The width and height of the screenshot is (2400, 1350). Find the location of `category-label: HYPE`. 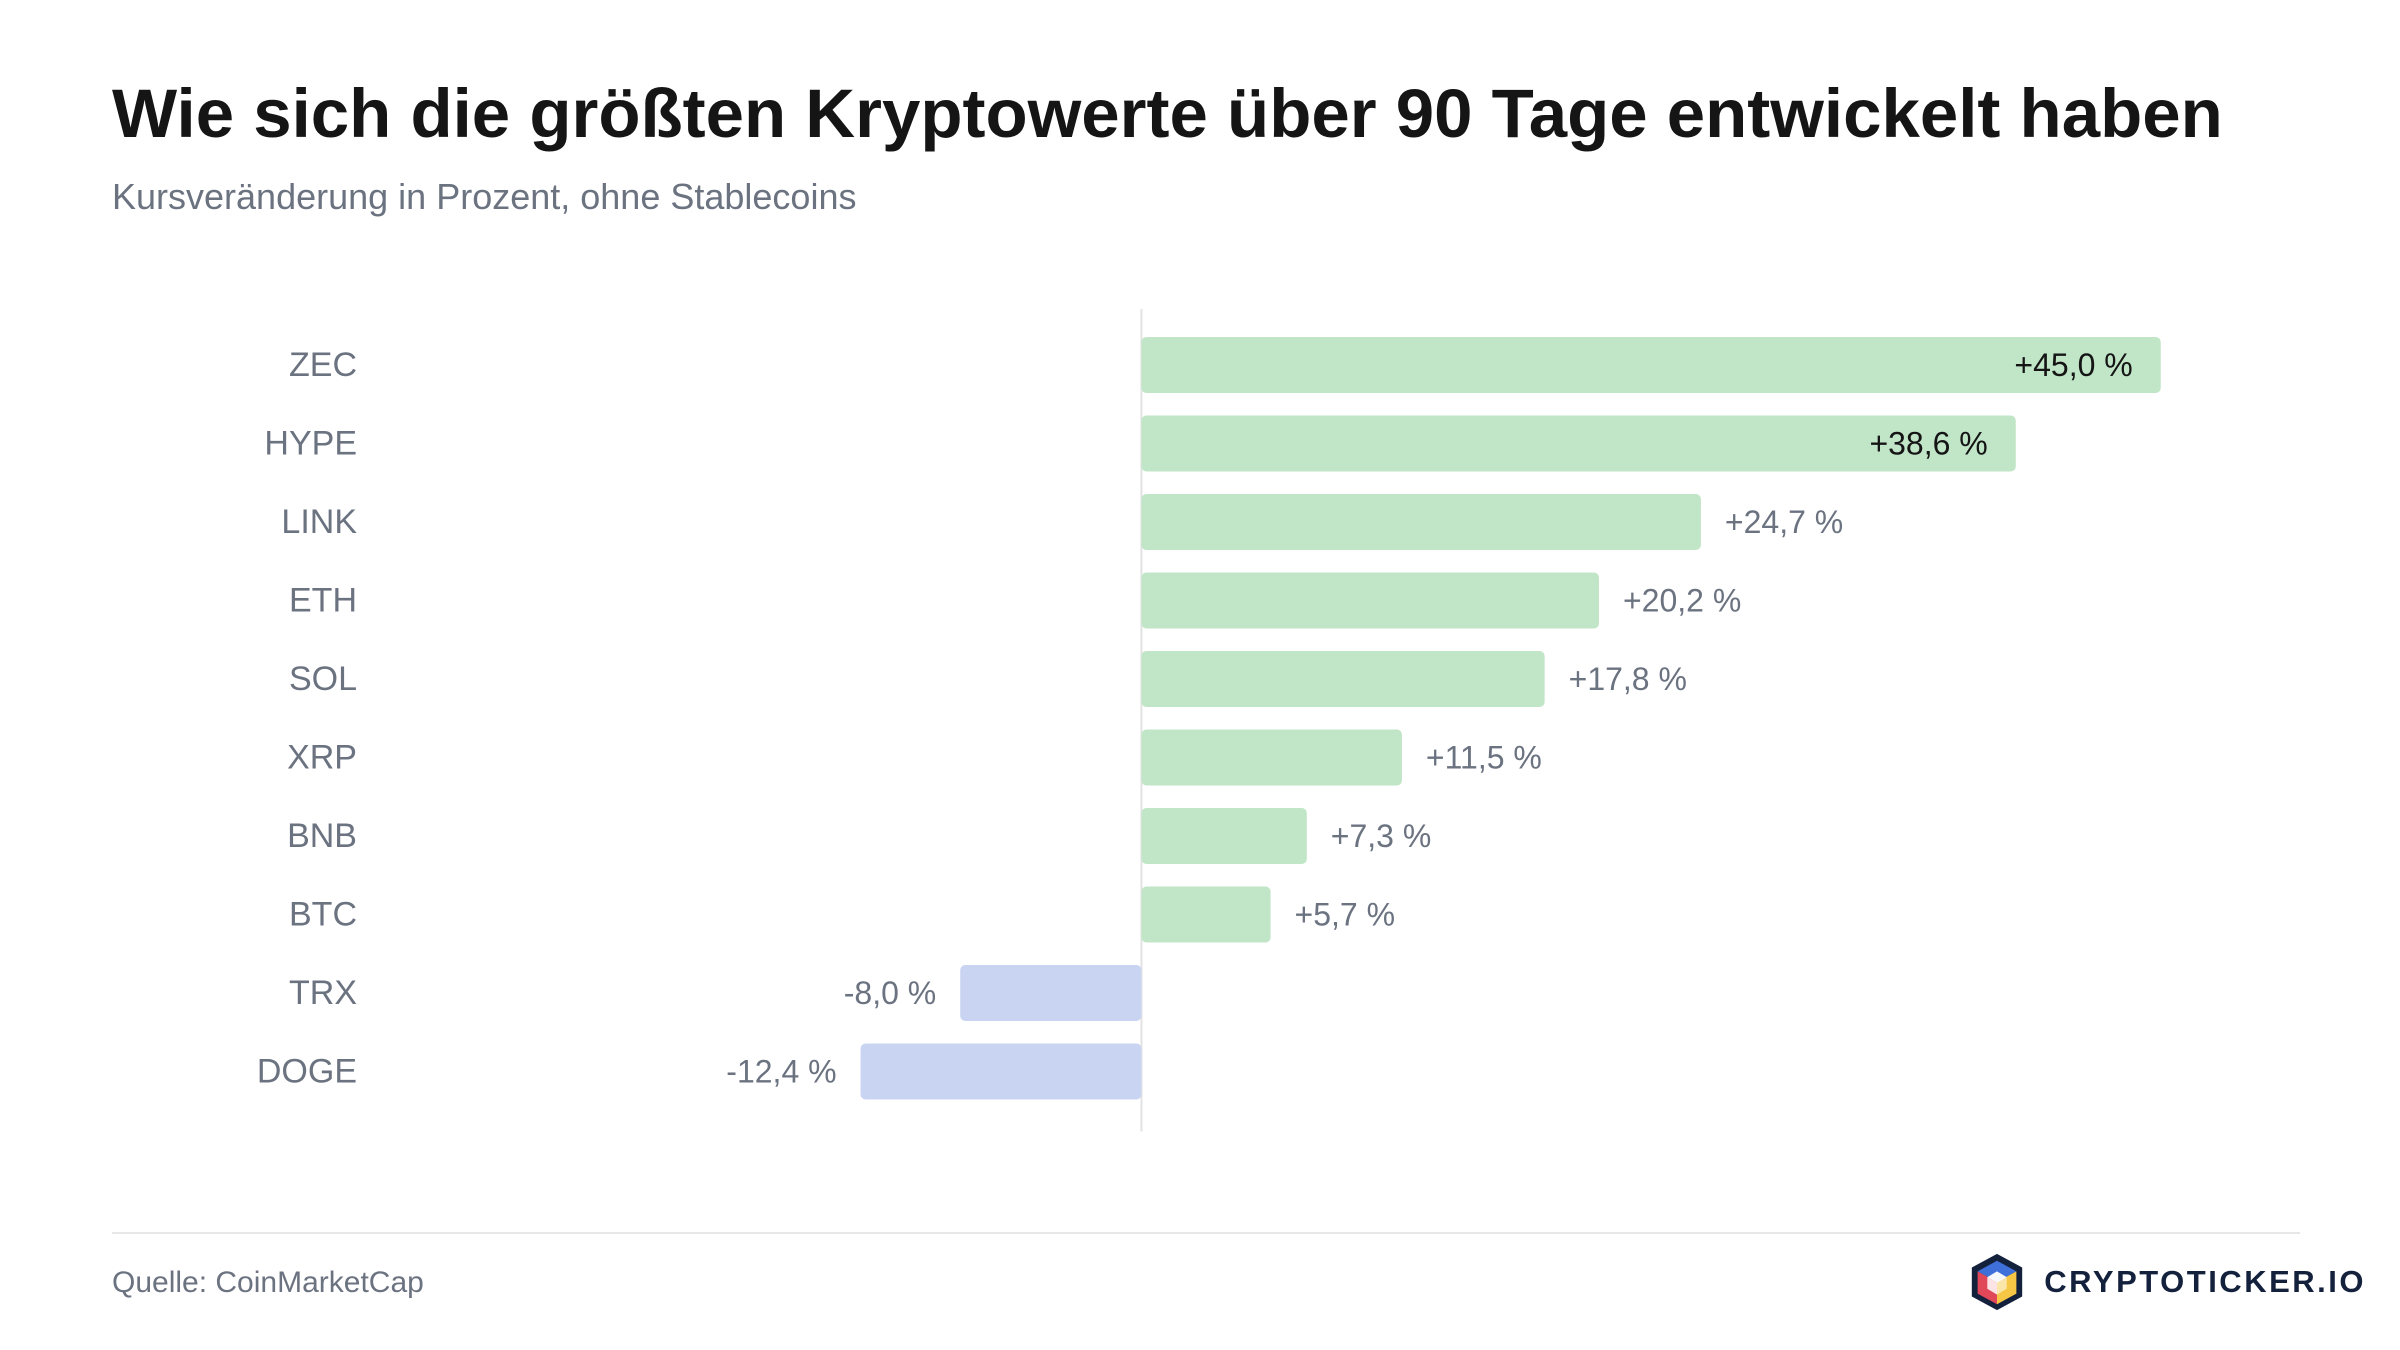

category-label: HYPE is located at coordinates (310, 444).